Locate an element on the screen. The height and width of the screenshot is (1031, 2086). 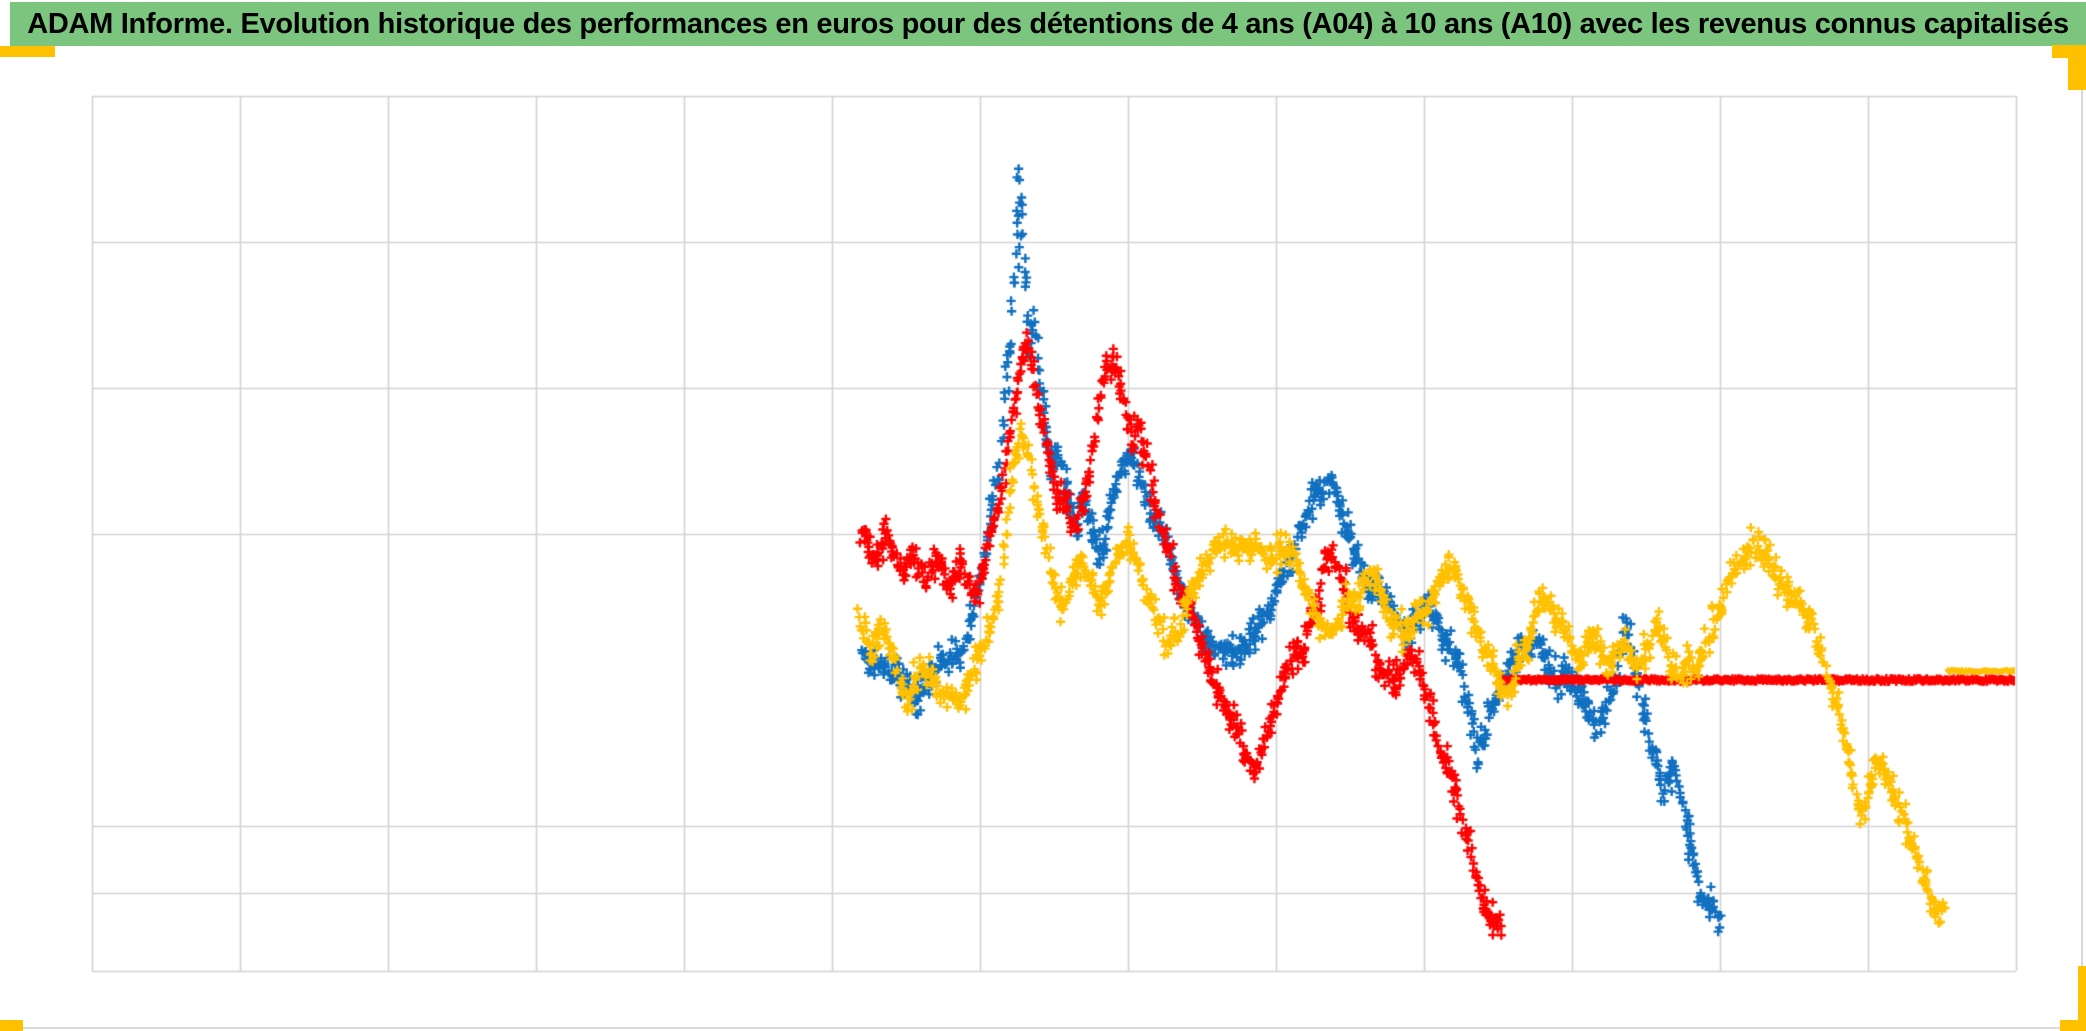
chart-frame-bottom-border is located at coordinates (1045, 1028).